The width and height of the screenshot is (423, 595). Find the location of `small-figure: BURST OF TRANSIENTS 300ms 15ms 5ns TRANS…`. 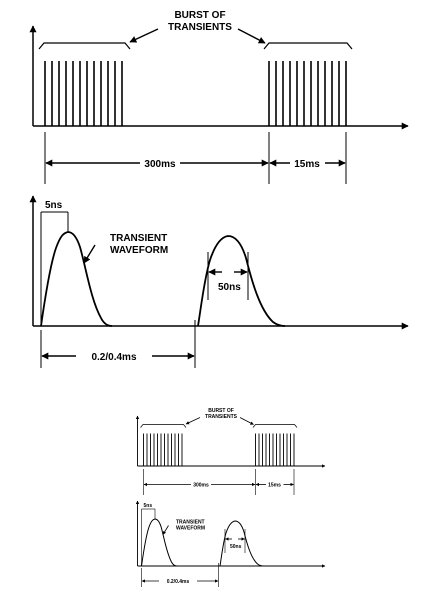

small-figure: BURST OF TRANSIENTS 300ms 15ms 5ns TRANS… is located at coordinates (230, 497).